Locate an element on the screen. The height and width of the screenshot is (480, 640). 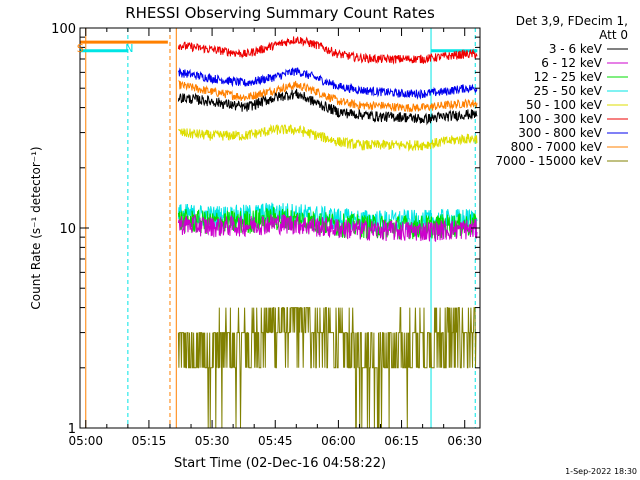
series-800-7000-kev is located at coordinates (328, 96).